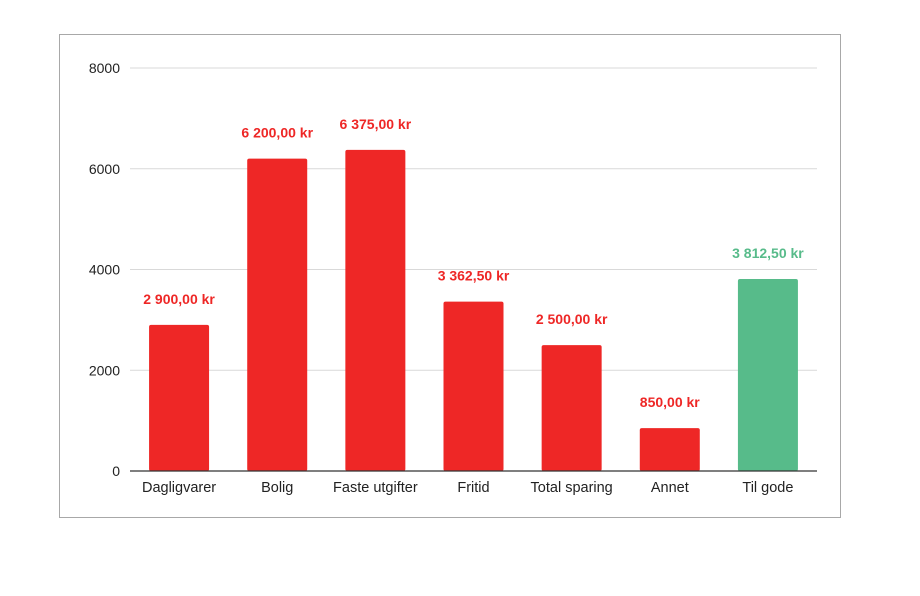 The height and width of the screenshot is (596, 920). What do you see at coordinates (572, 319) in the screenshot?
I see `data-label: 2 500,00 kr` at bounding box center [572, 319].